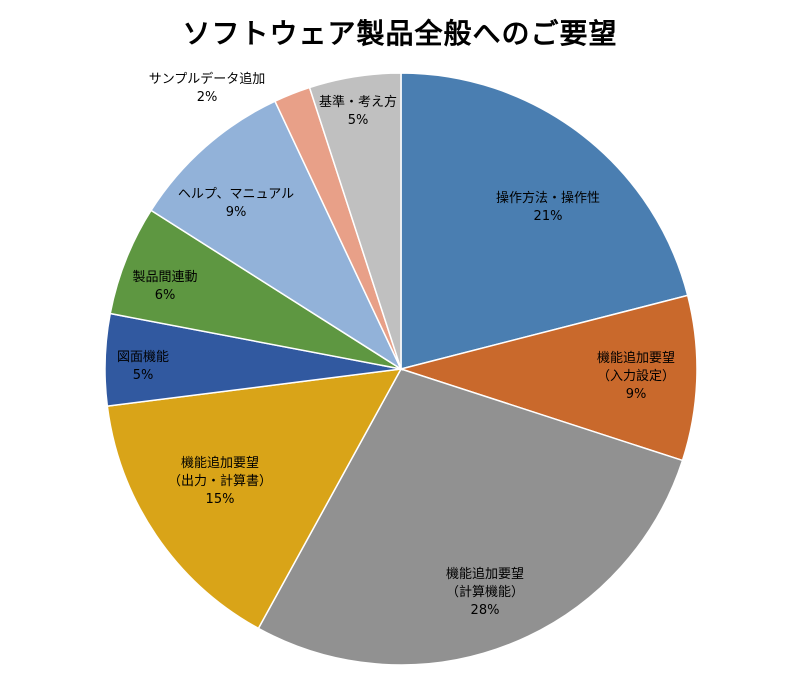  What do you see at coordinates (164, 286) in the screenshot?
I see `slice-label: 製品間連動 6%` at bounding box center [164, 286].